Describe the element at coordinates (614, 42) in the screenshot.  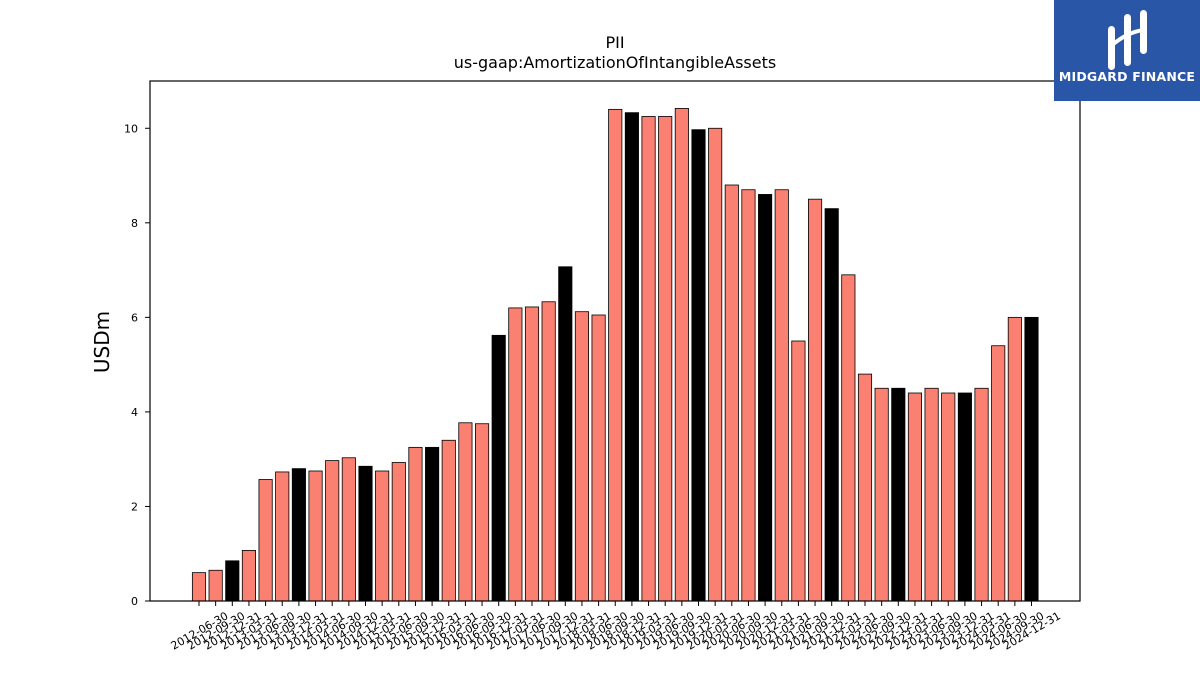
I see `chart-title: PII` at that location.